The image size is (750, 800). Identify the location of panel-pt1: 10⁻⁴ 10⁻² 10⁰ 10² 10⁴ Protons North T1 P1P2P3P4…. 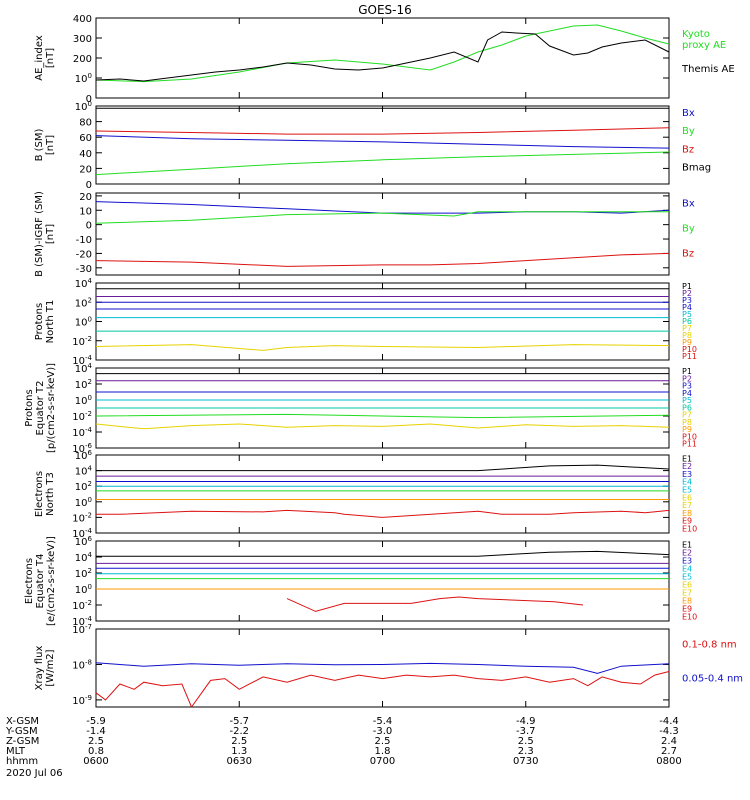
(365, 322).